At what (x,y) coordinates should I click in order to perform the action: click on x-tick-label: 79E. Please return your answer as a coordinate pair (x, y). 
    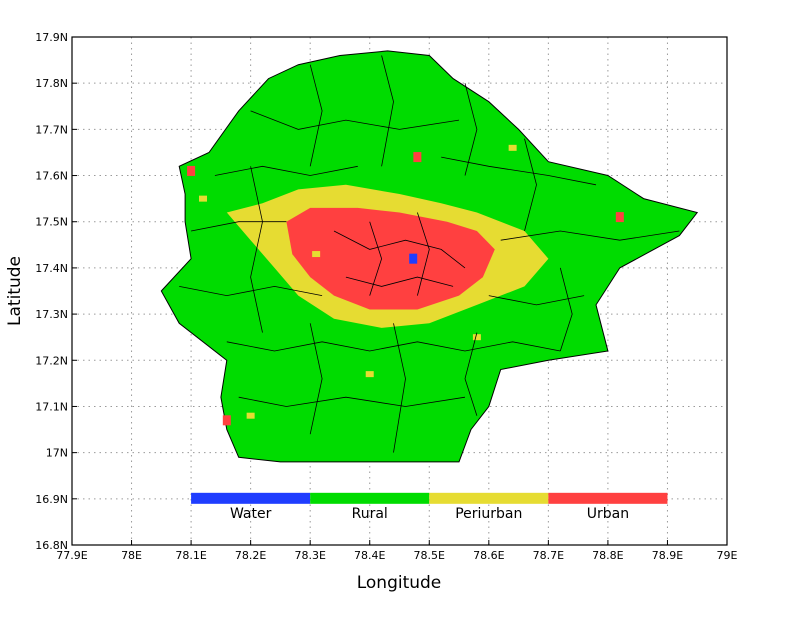
    Looking at the image, I should click on (727, 555).